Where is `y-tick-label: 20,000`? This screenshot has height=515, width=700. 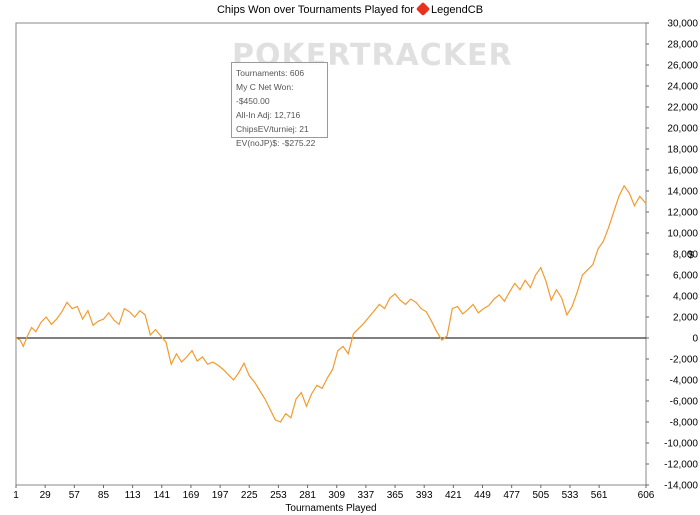
y-tick-label: 20,000 is located at coordinates (682, 129).